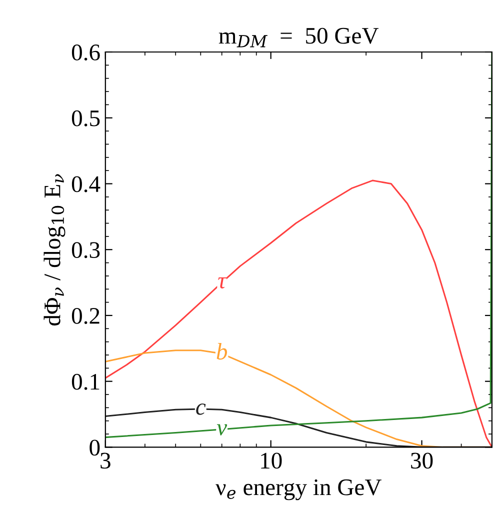  Describe the element at coordinates (201, 409) in the screenshot. I see `series-label: c` at that location.